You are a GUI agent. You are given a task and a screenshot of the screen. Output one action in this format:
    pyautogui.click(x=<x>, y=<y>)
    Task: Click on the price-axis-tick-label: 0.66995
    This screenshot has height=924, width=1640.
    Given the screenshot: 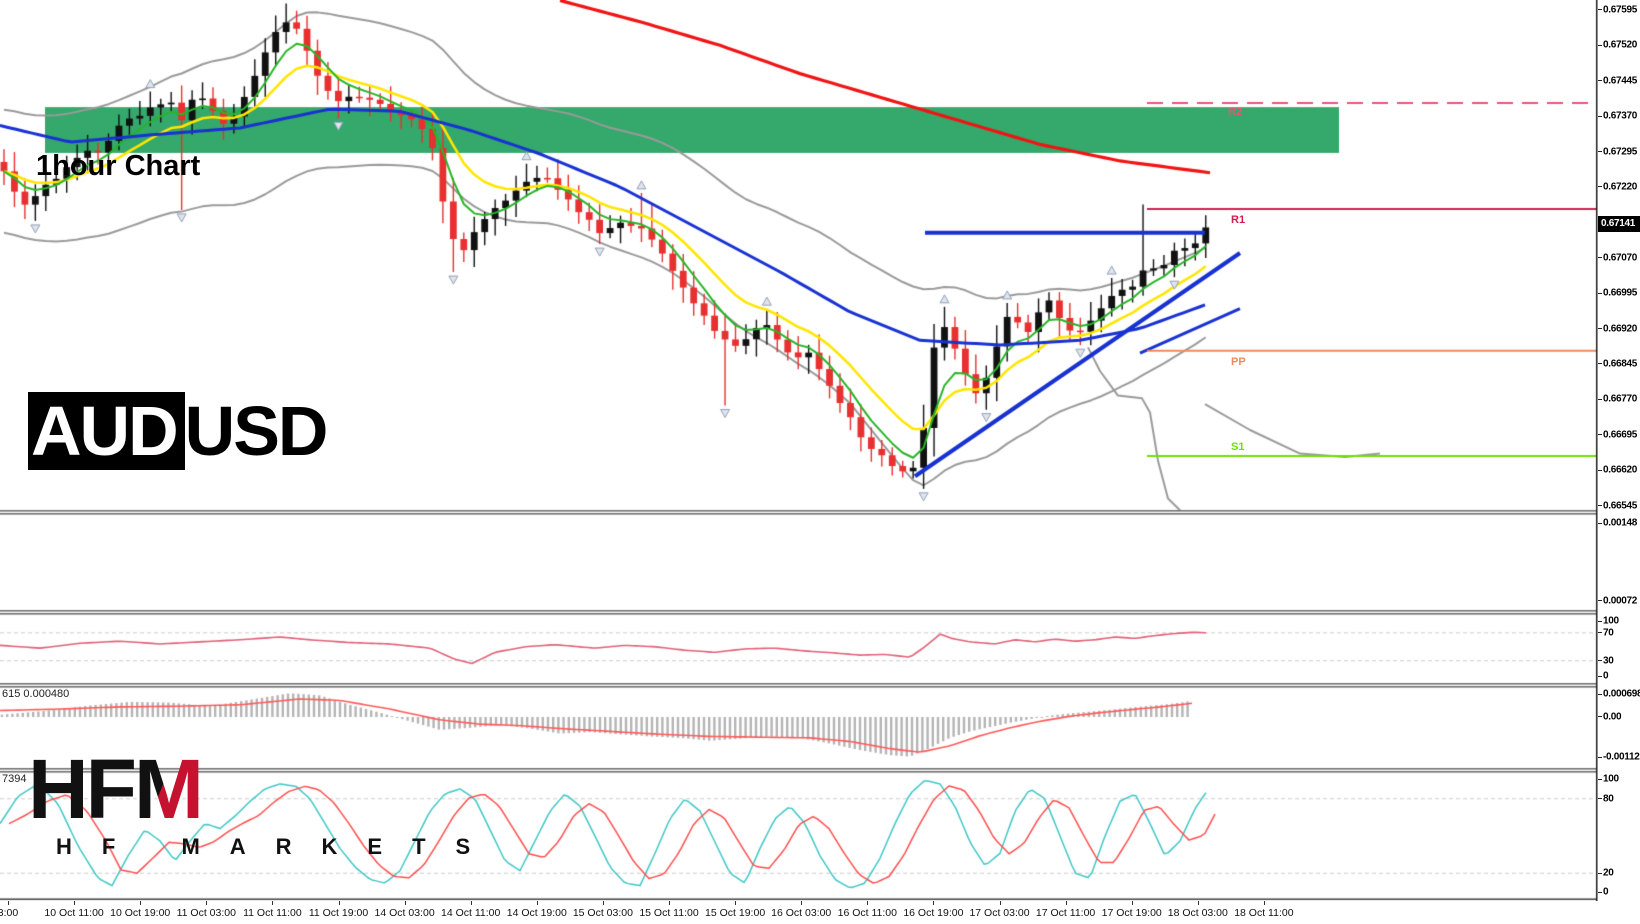 What is the action you would take?
    pyautogui.click(x=1620, y=293)
    